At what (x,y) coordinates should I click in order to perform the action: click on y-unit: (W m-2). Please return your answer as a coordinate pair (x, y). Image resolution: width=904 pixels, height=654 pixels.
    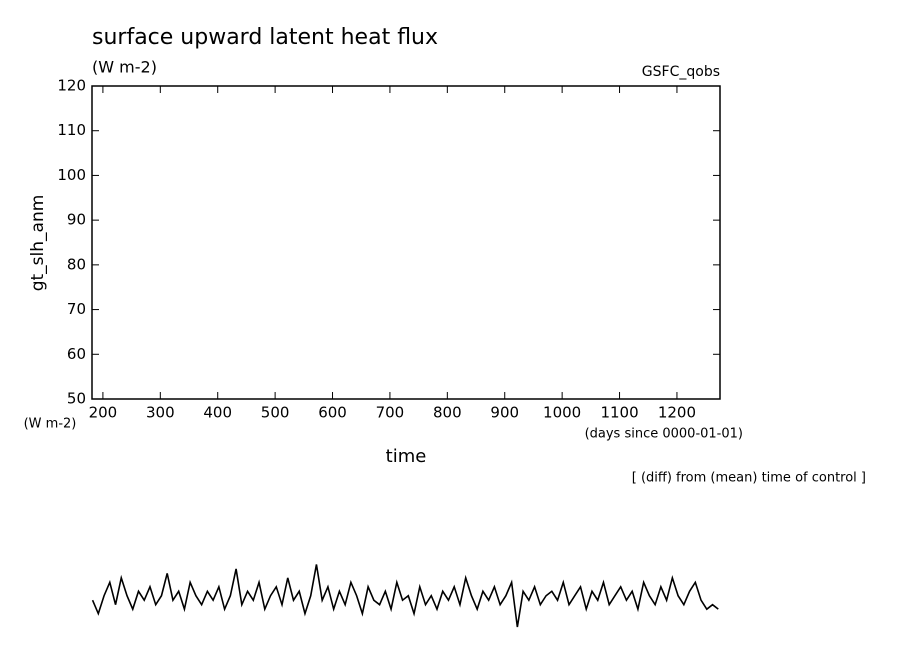
    Looking at the image, I should click on (50, 424).